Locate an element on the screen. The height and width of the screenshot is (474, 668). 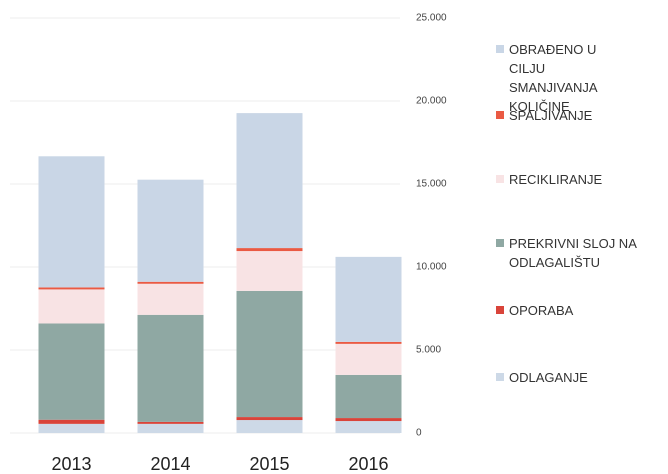
y-tick-label: 10.000 is located at coordinates (431, 267).